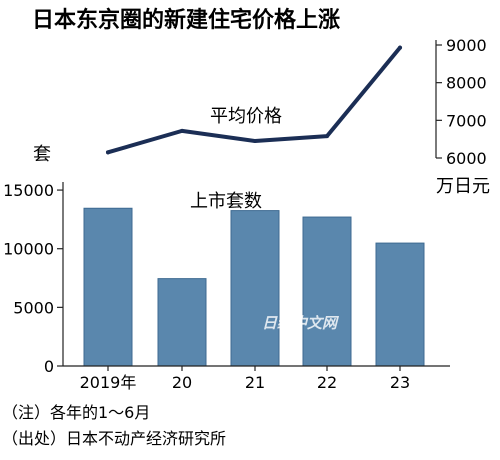 The image size is (500, 460). What do you see at coordinates (42, 154) in the screenshot?
I see `supply-unit-label: 套` at bounding box center [42, 154].